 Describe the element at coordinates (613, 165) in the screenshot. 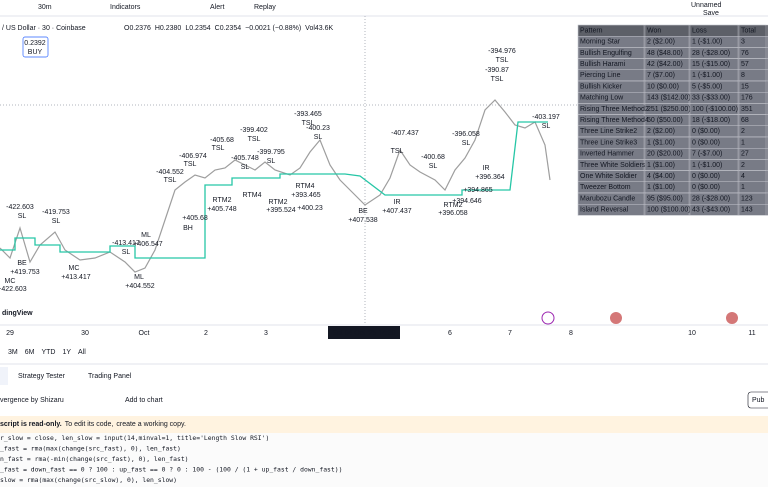

I see `table-cell-text: Three White Soldiers` at that location.